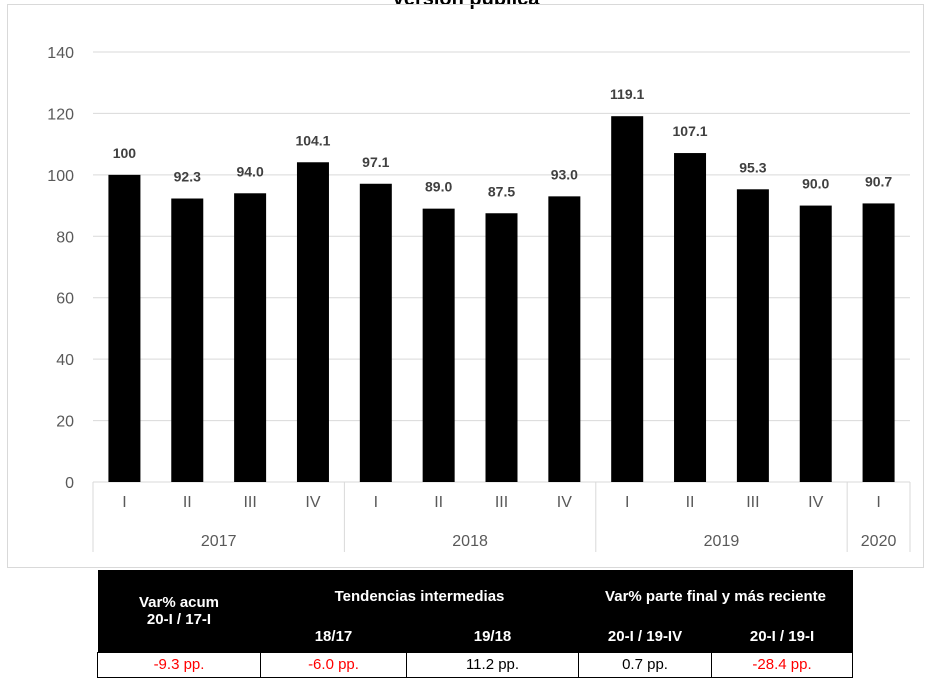 This screenshot has width=931, height=680. What do you see at coordinates (782, 664) in the screenshot?
I see `value-20i-19i: -28.4 pp.` at bounding box center [782, 664].